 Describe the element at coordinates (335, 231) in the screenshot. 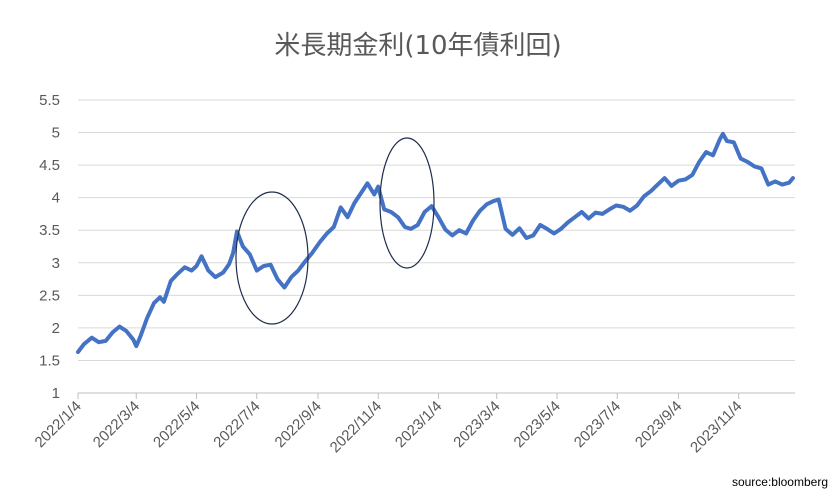

I see `annotations` at that location.